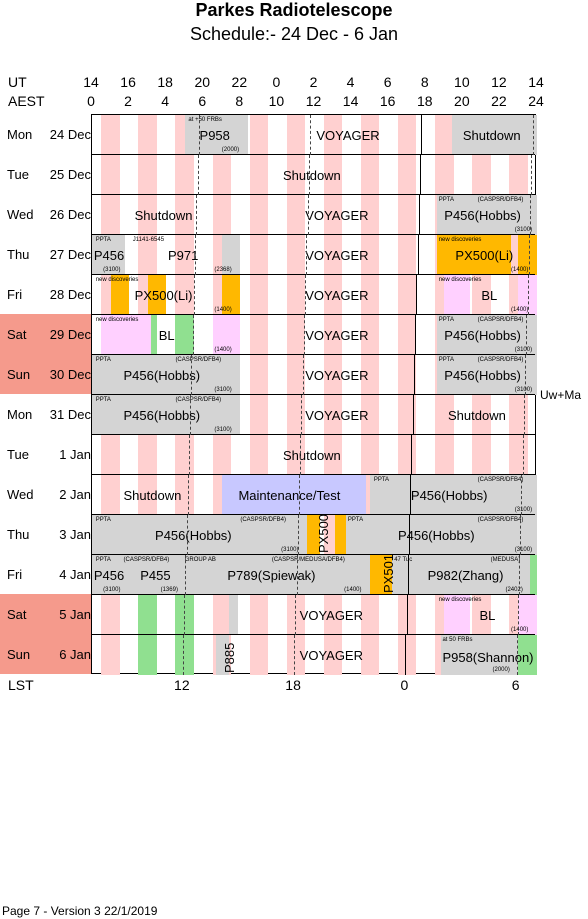 This screenshot has height=919, width=588. I want to click on side-note: Uw+Ma, so click(561, 395).